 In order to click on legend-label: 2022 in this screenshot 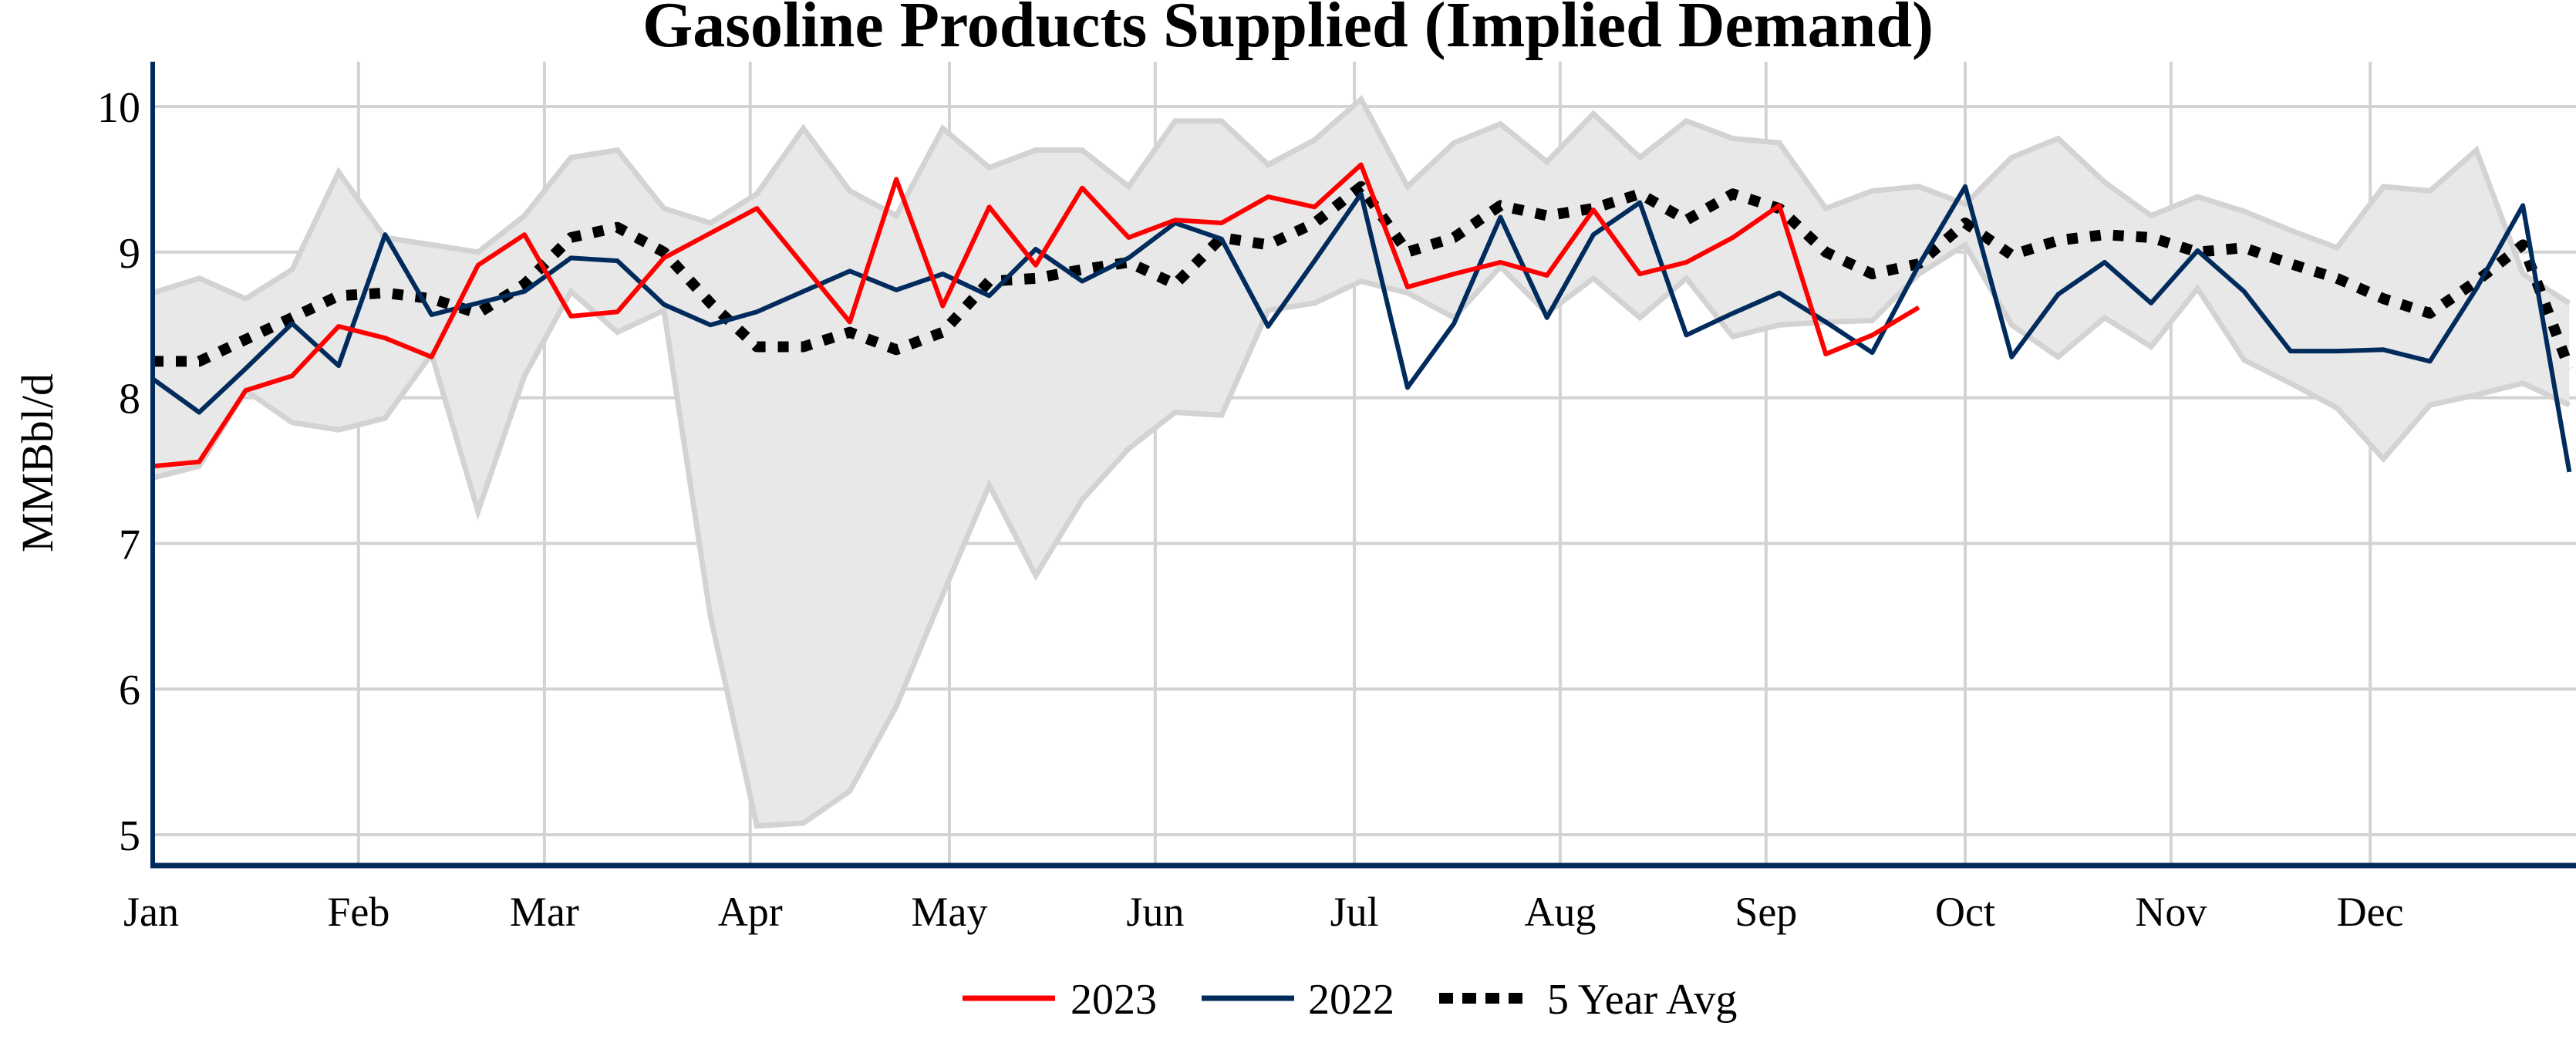, I will do `click(1351, 1000)`.